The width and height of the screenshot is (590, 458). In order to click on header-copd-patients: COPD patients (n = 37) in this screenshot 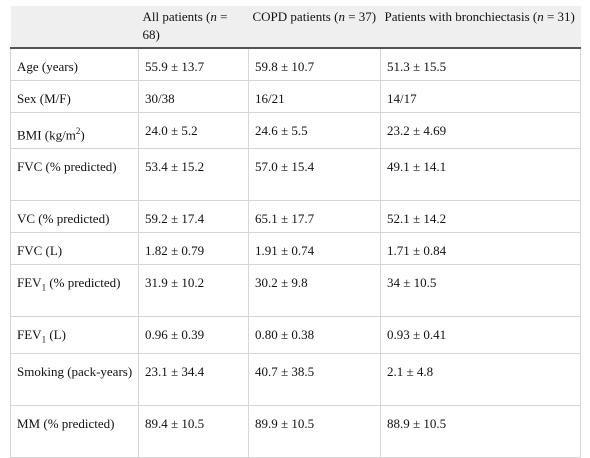, I will do `click(314, 16)`.